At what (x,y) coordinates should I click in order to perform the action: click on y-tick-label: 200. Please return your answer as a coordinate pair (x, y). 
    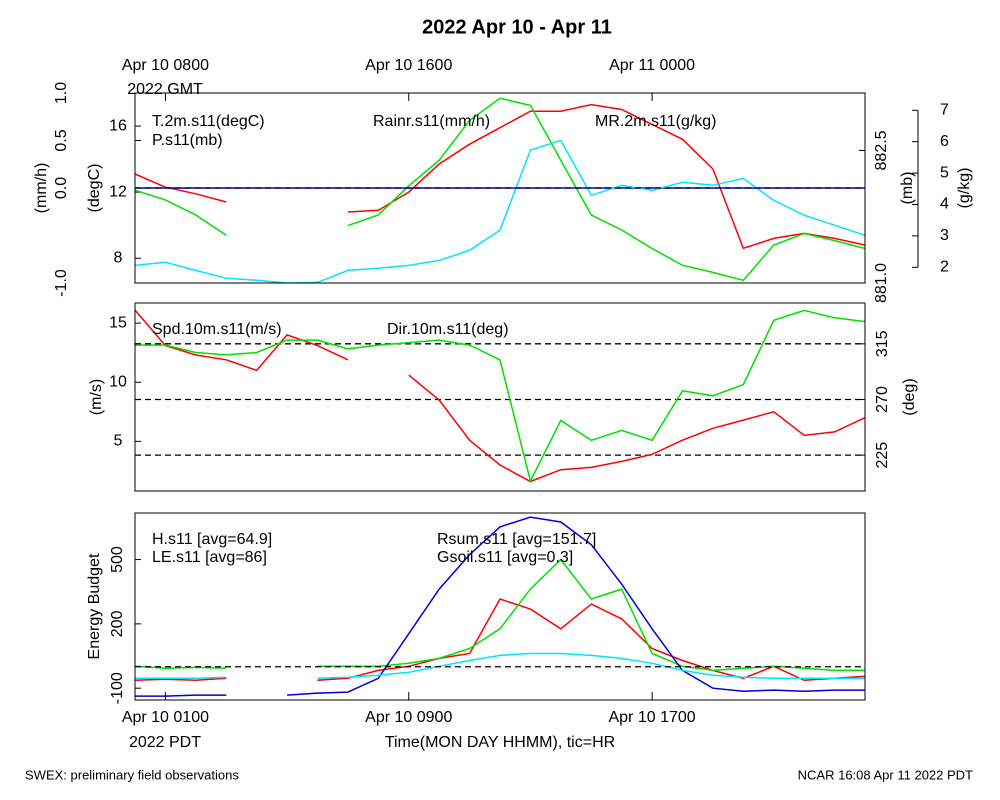
    Looking at the image, I should click on (117, 623).